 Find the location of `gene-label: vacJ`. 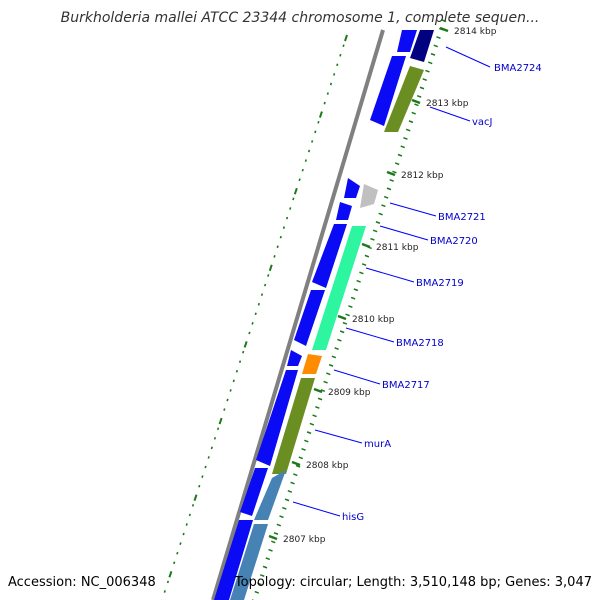

gene-label: vacJ is located at coordinates (482, 122).